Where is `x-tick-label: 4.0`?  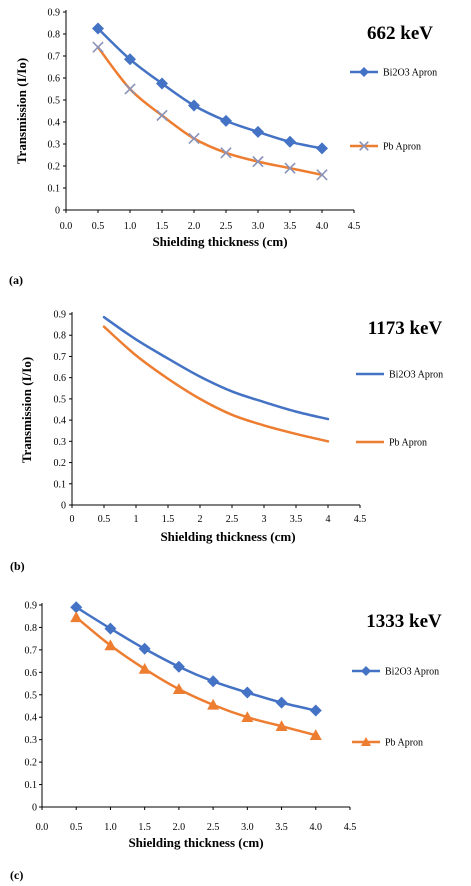 x-tick-label: 4.0 is located at coordinates (316, 827).